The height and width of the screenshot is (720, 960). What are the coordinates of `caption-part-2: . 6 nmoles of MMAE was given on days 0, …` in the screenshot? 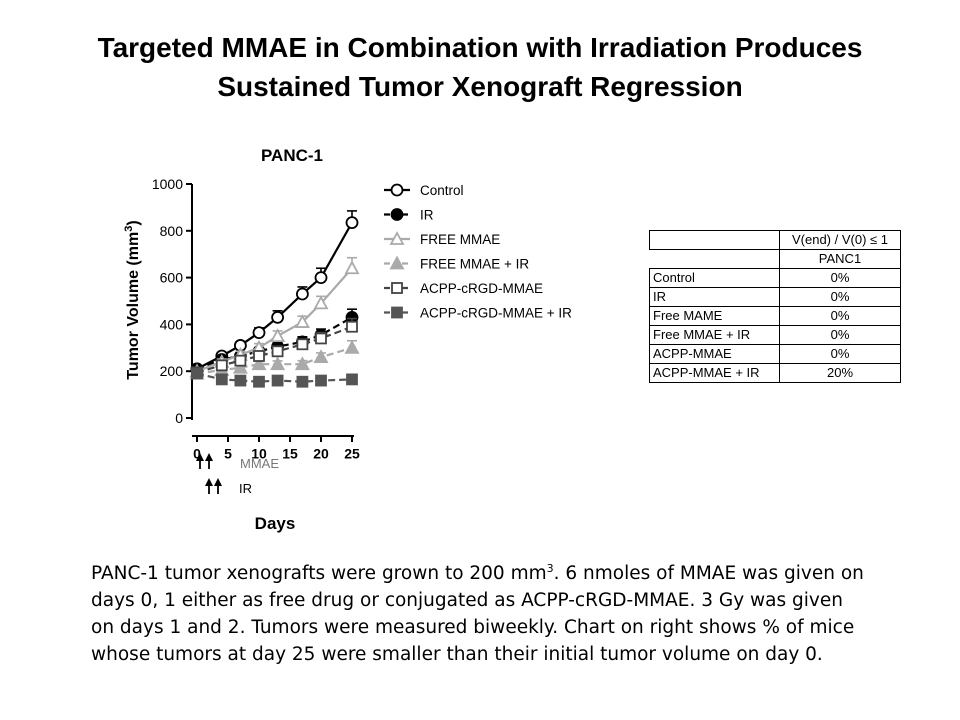 It's located at (477, 614).